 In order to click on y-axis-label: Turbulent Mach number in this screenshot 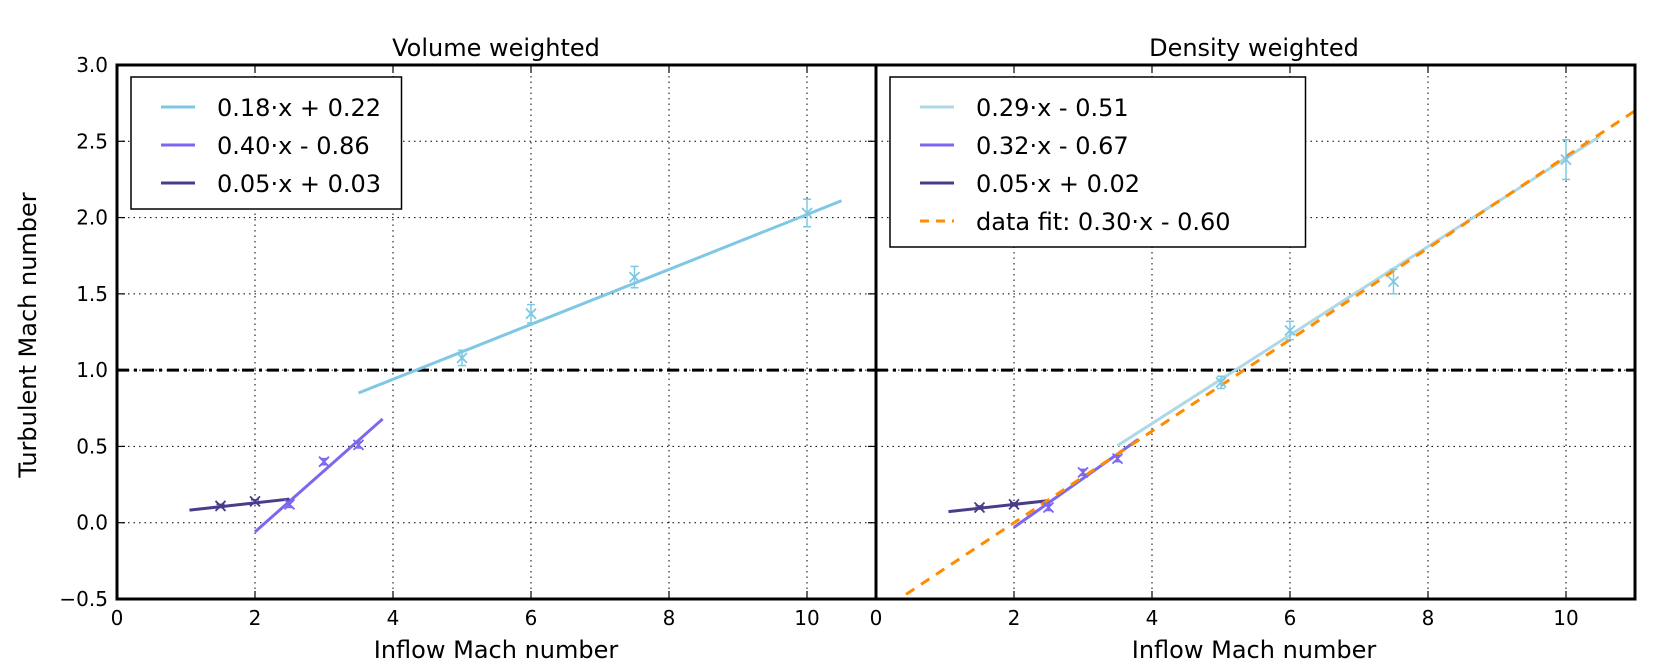, I will do `click(28, 335)`.